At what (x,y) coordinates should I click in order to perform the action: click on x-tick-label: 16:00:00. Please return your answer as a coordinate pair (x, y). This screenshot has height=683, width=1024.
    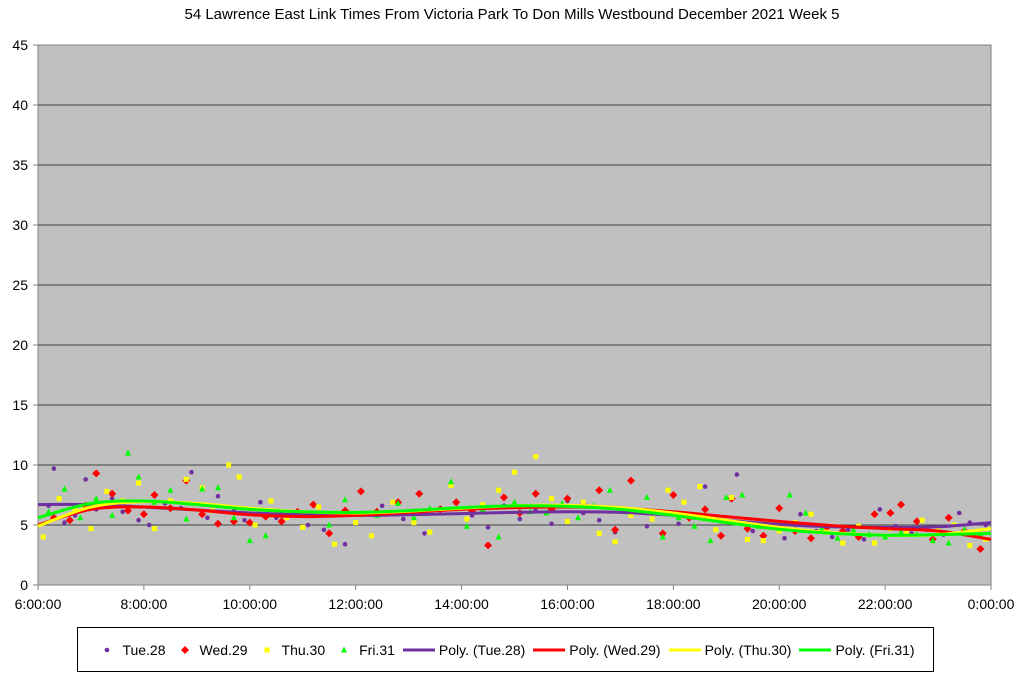
    Looking at the image, I should click on (567, 604).